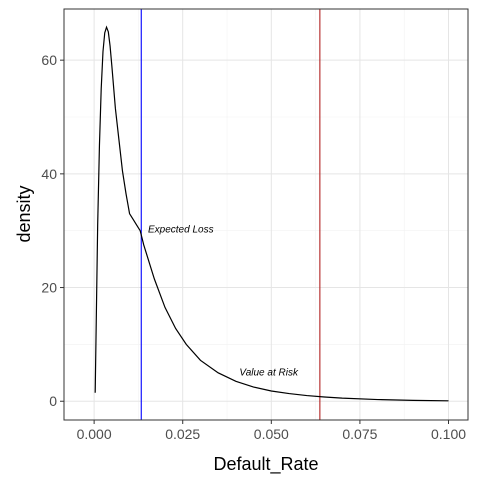 The height and width of the screenshot is (480, 480). I want to click on x-tick-label: 0.100, so click(448, 434).